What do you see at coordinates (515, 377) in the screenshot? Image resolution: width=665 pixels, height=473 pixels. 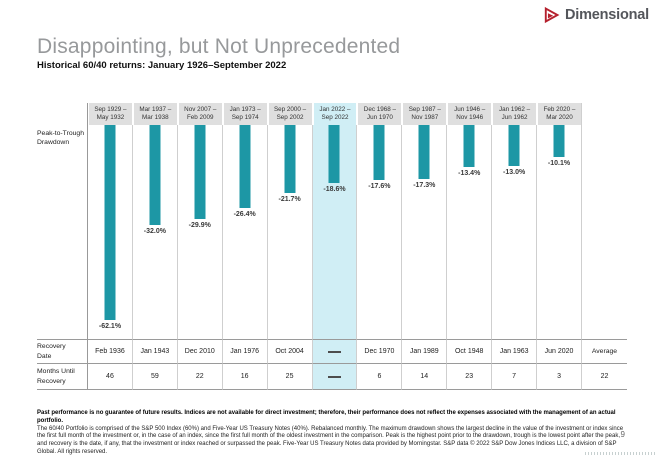 I see `months-until-recovery-cell: 7` at bounding box center [515, 377].